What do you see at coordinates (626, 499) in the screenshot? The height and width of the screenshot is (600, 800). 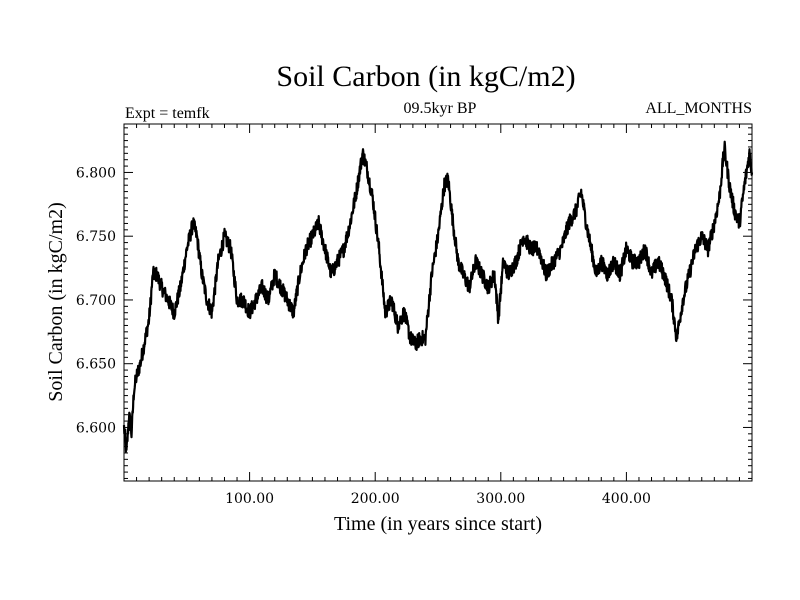 I see `x-tick-label: 400.00` at bounding box center [626, 499].